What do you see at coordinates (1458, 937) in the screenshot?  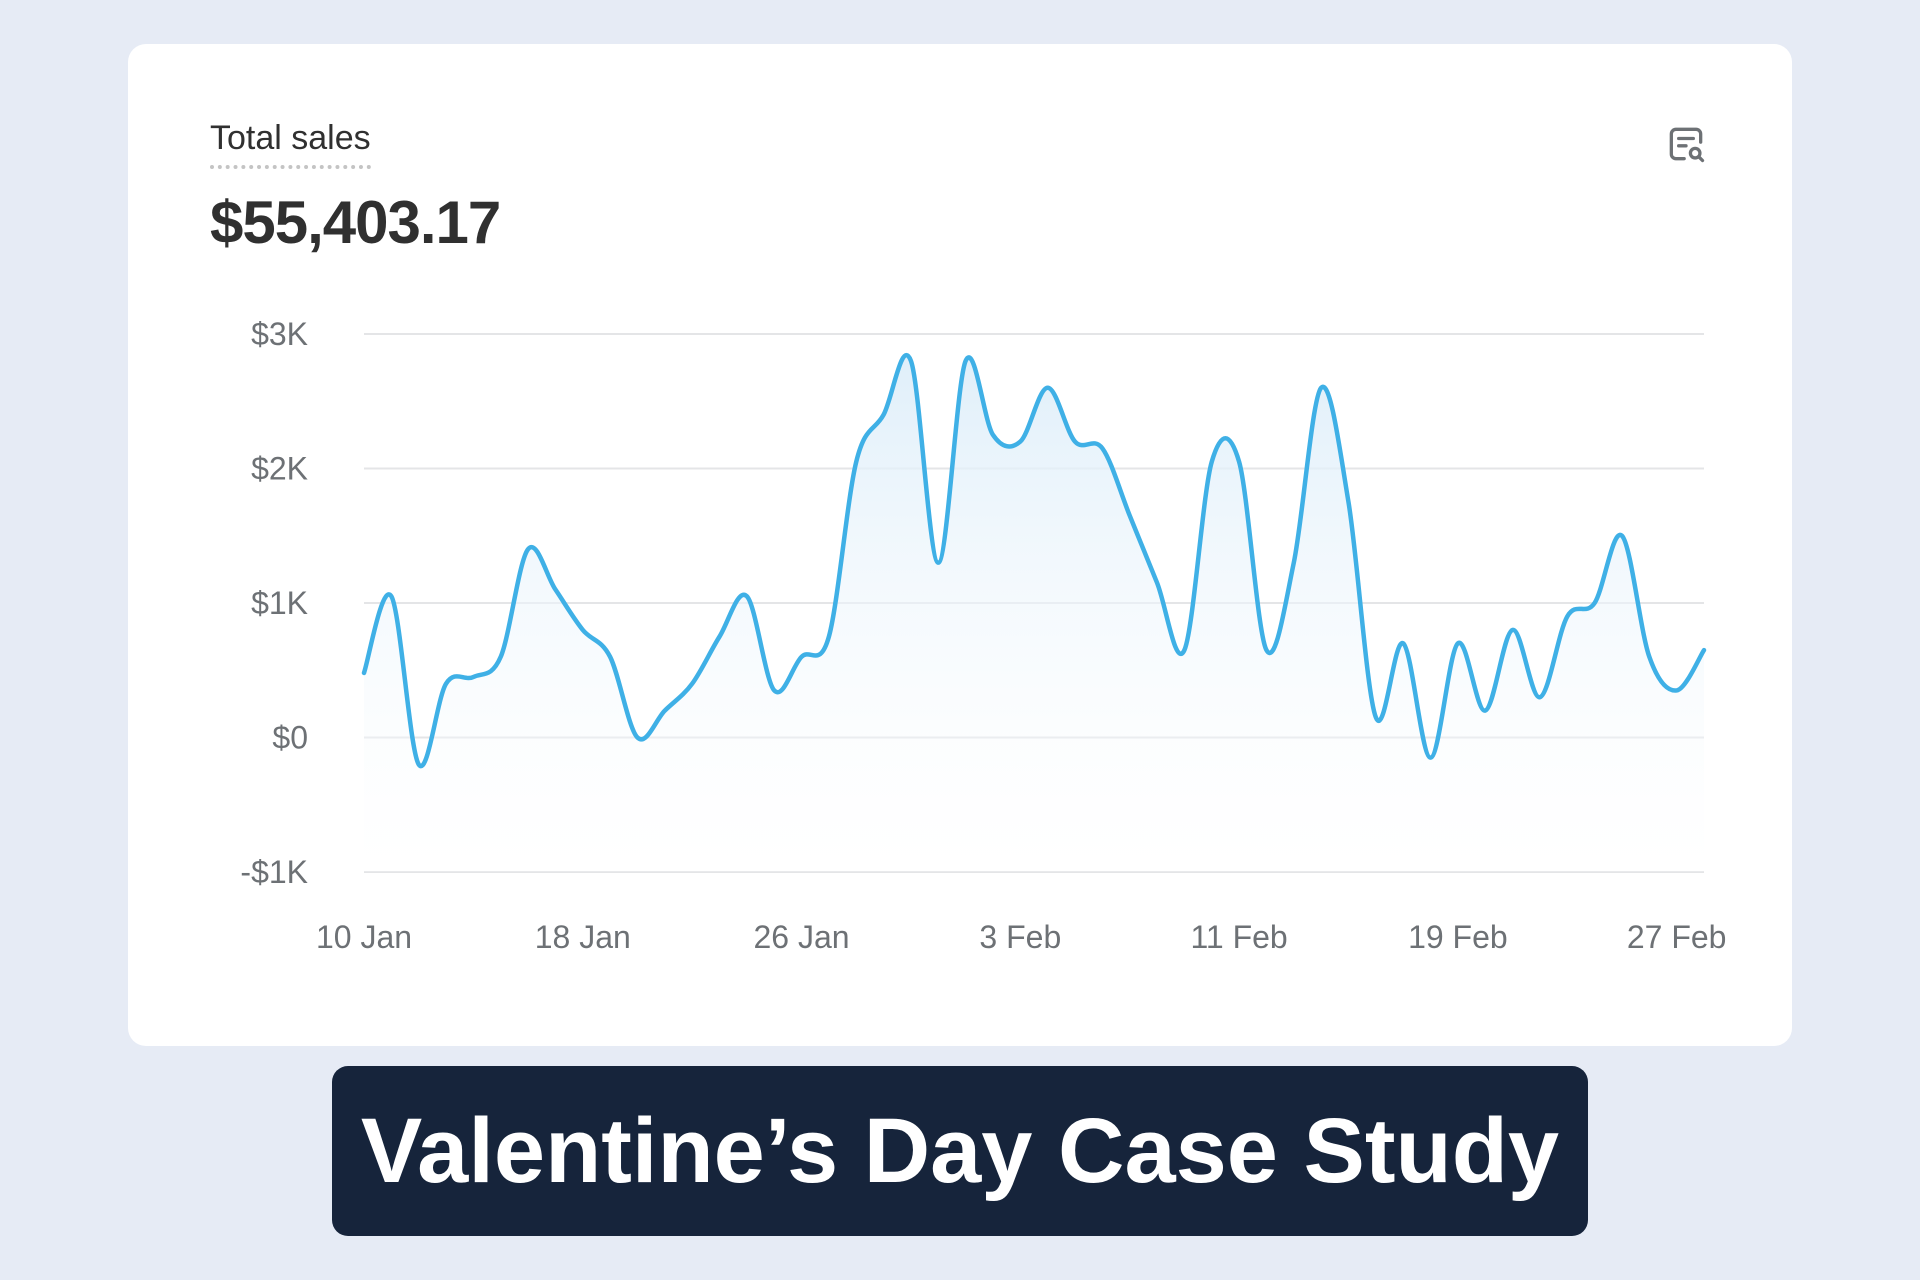 I see `x-tick-label: 19 Feb` at bounding box center [1458, 937].